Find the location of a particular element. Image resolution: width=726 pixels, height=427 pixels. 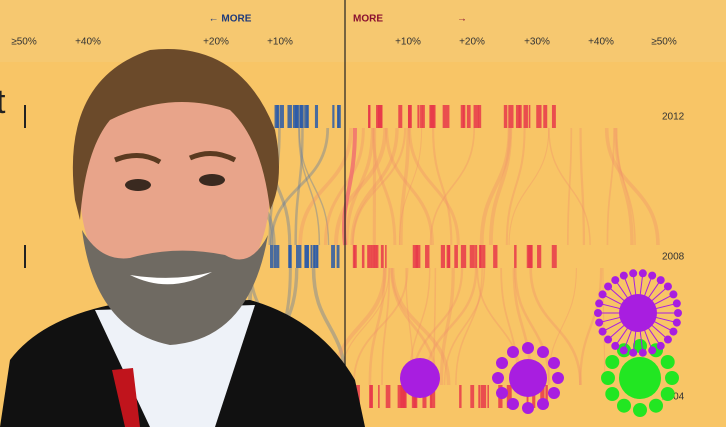

tick-label: +30% is located at coordinates (537, 42).